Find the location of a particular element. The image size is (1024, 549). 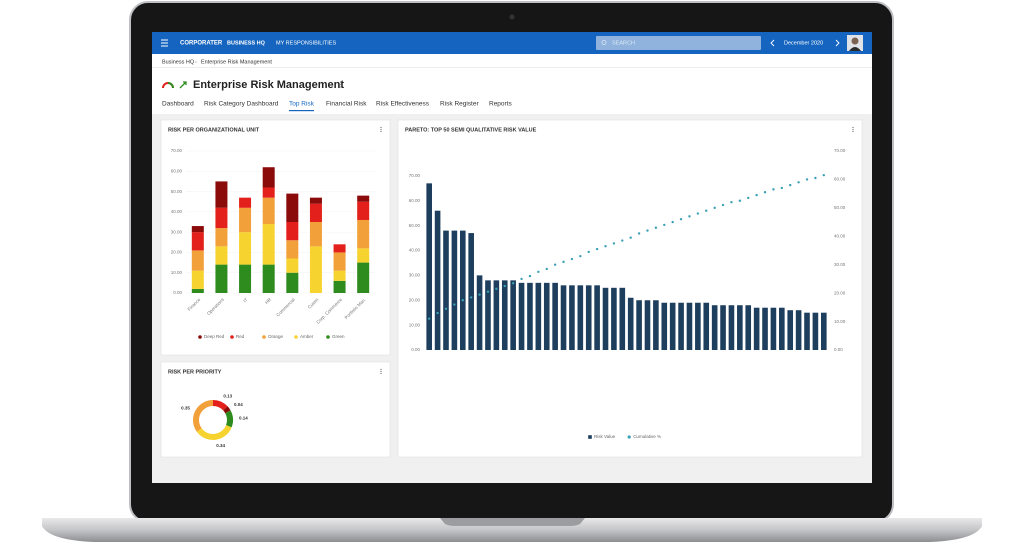

tab: Financial Risk is located at coordinates (346, 104).